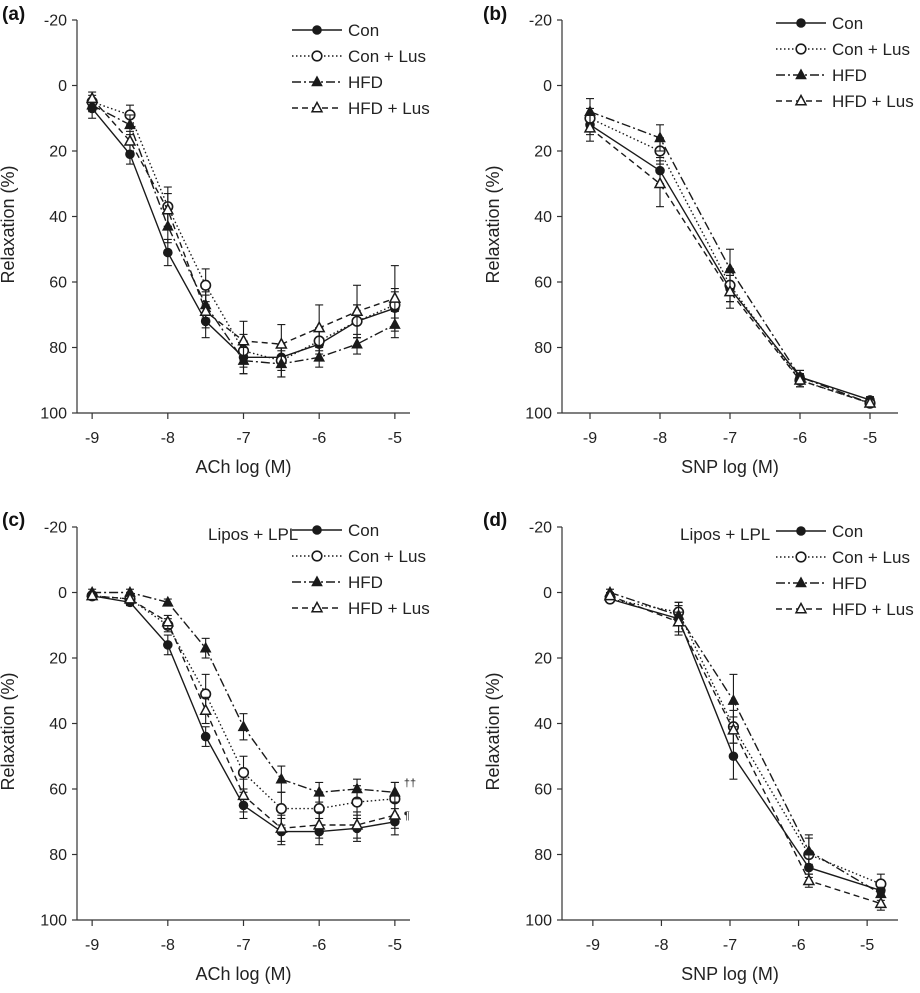  I want to click on panel-label: (c), so click(13, 520).